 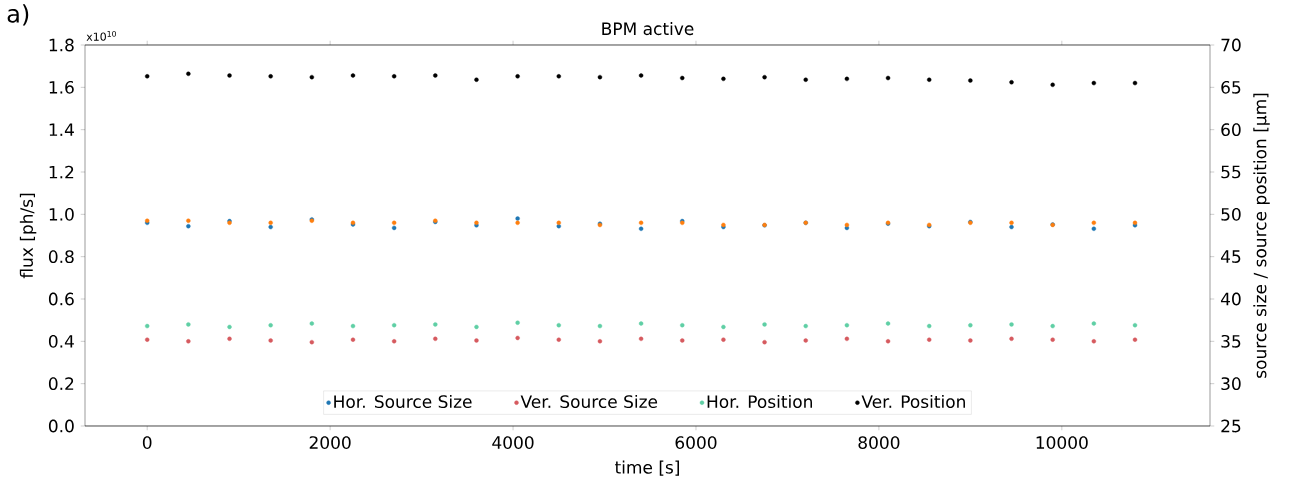 What do you see at coordinates (61, 214) in the screenshot?
I see `y-tick-label: 1.0` at bounding box center [61, 214].